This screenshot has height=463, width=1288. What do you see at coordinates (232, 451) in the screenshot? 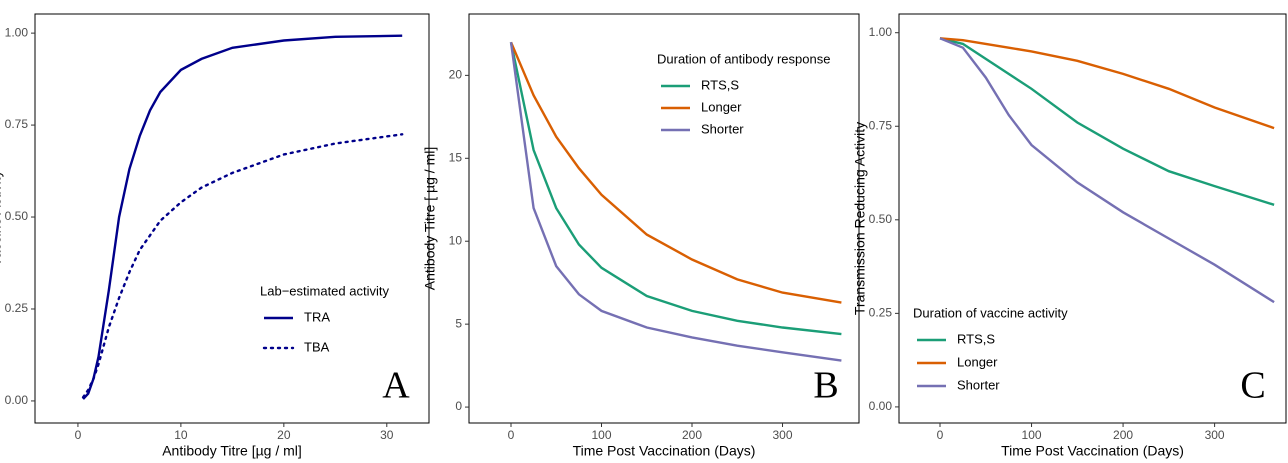
I see `x-axis-title: Antibody Titre [µg / ml]` at bounding box center [232, 451].